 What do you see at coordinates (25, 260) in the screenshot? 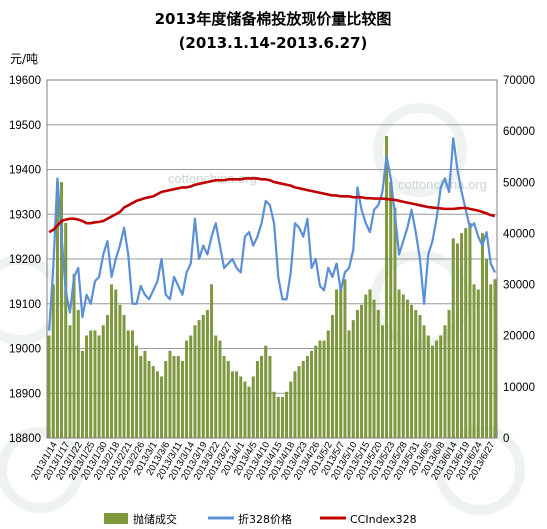
I see `y-left-tick-label: 19200` at bounding box center [25, 260].